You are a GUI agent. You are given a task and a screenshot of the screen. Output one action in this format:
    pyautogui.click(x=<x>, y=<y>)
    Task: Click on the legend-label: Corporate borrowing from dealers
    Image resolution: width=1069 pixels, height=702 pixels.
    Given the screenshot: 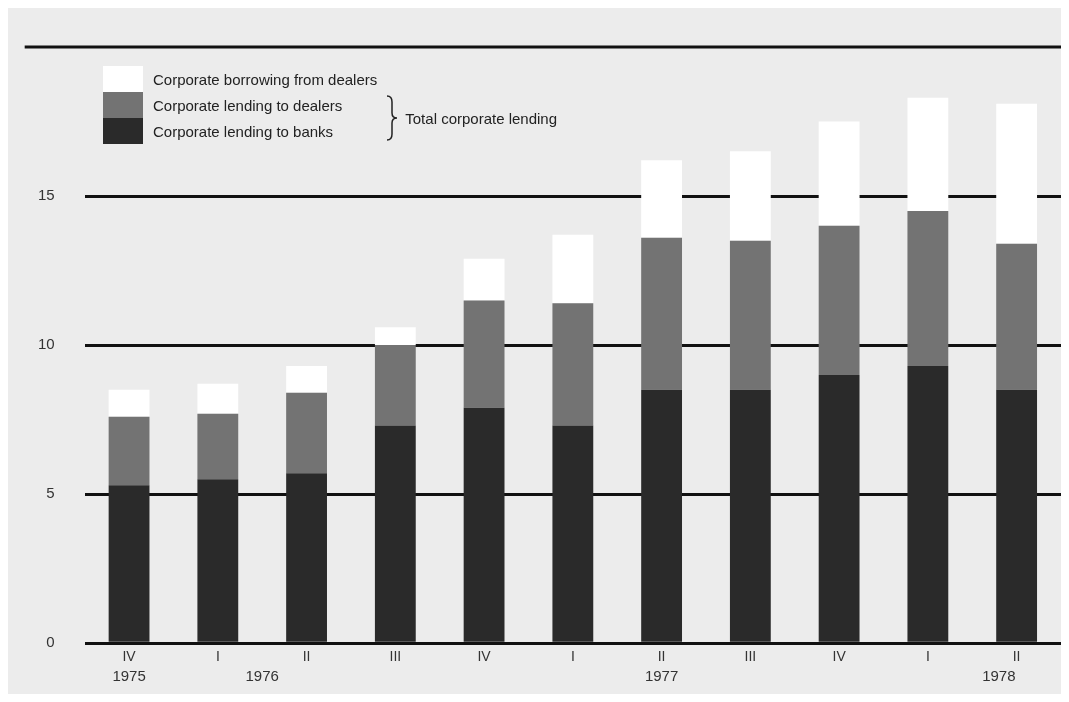 What is the action you would take?
    pyautogui.click(x=265, y=79)
    